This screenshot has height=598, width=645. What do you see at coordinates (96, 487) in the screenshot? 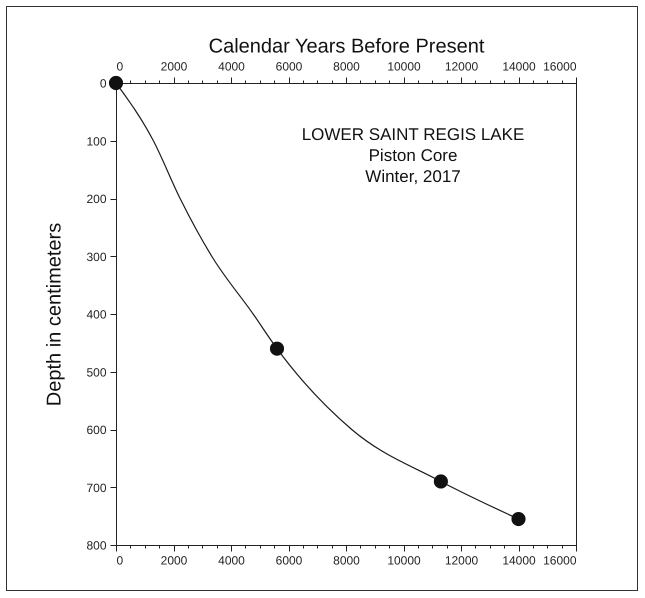
I see `y-tick-label: 700` at bounding box center [96, 487].